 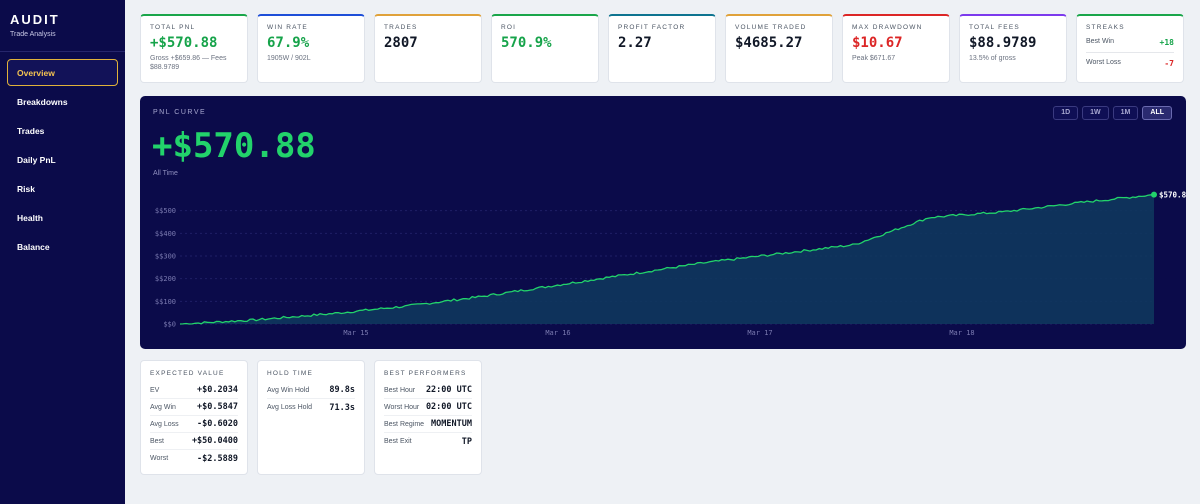 I want to click on streaks-card: STREAKS Best Win +18 Worst Loss -7, so click(x=1130, y=48).